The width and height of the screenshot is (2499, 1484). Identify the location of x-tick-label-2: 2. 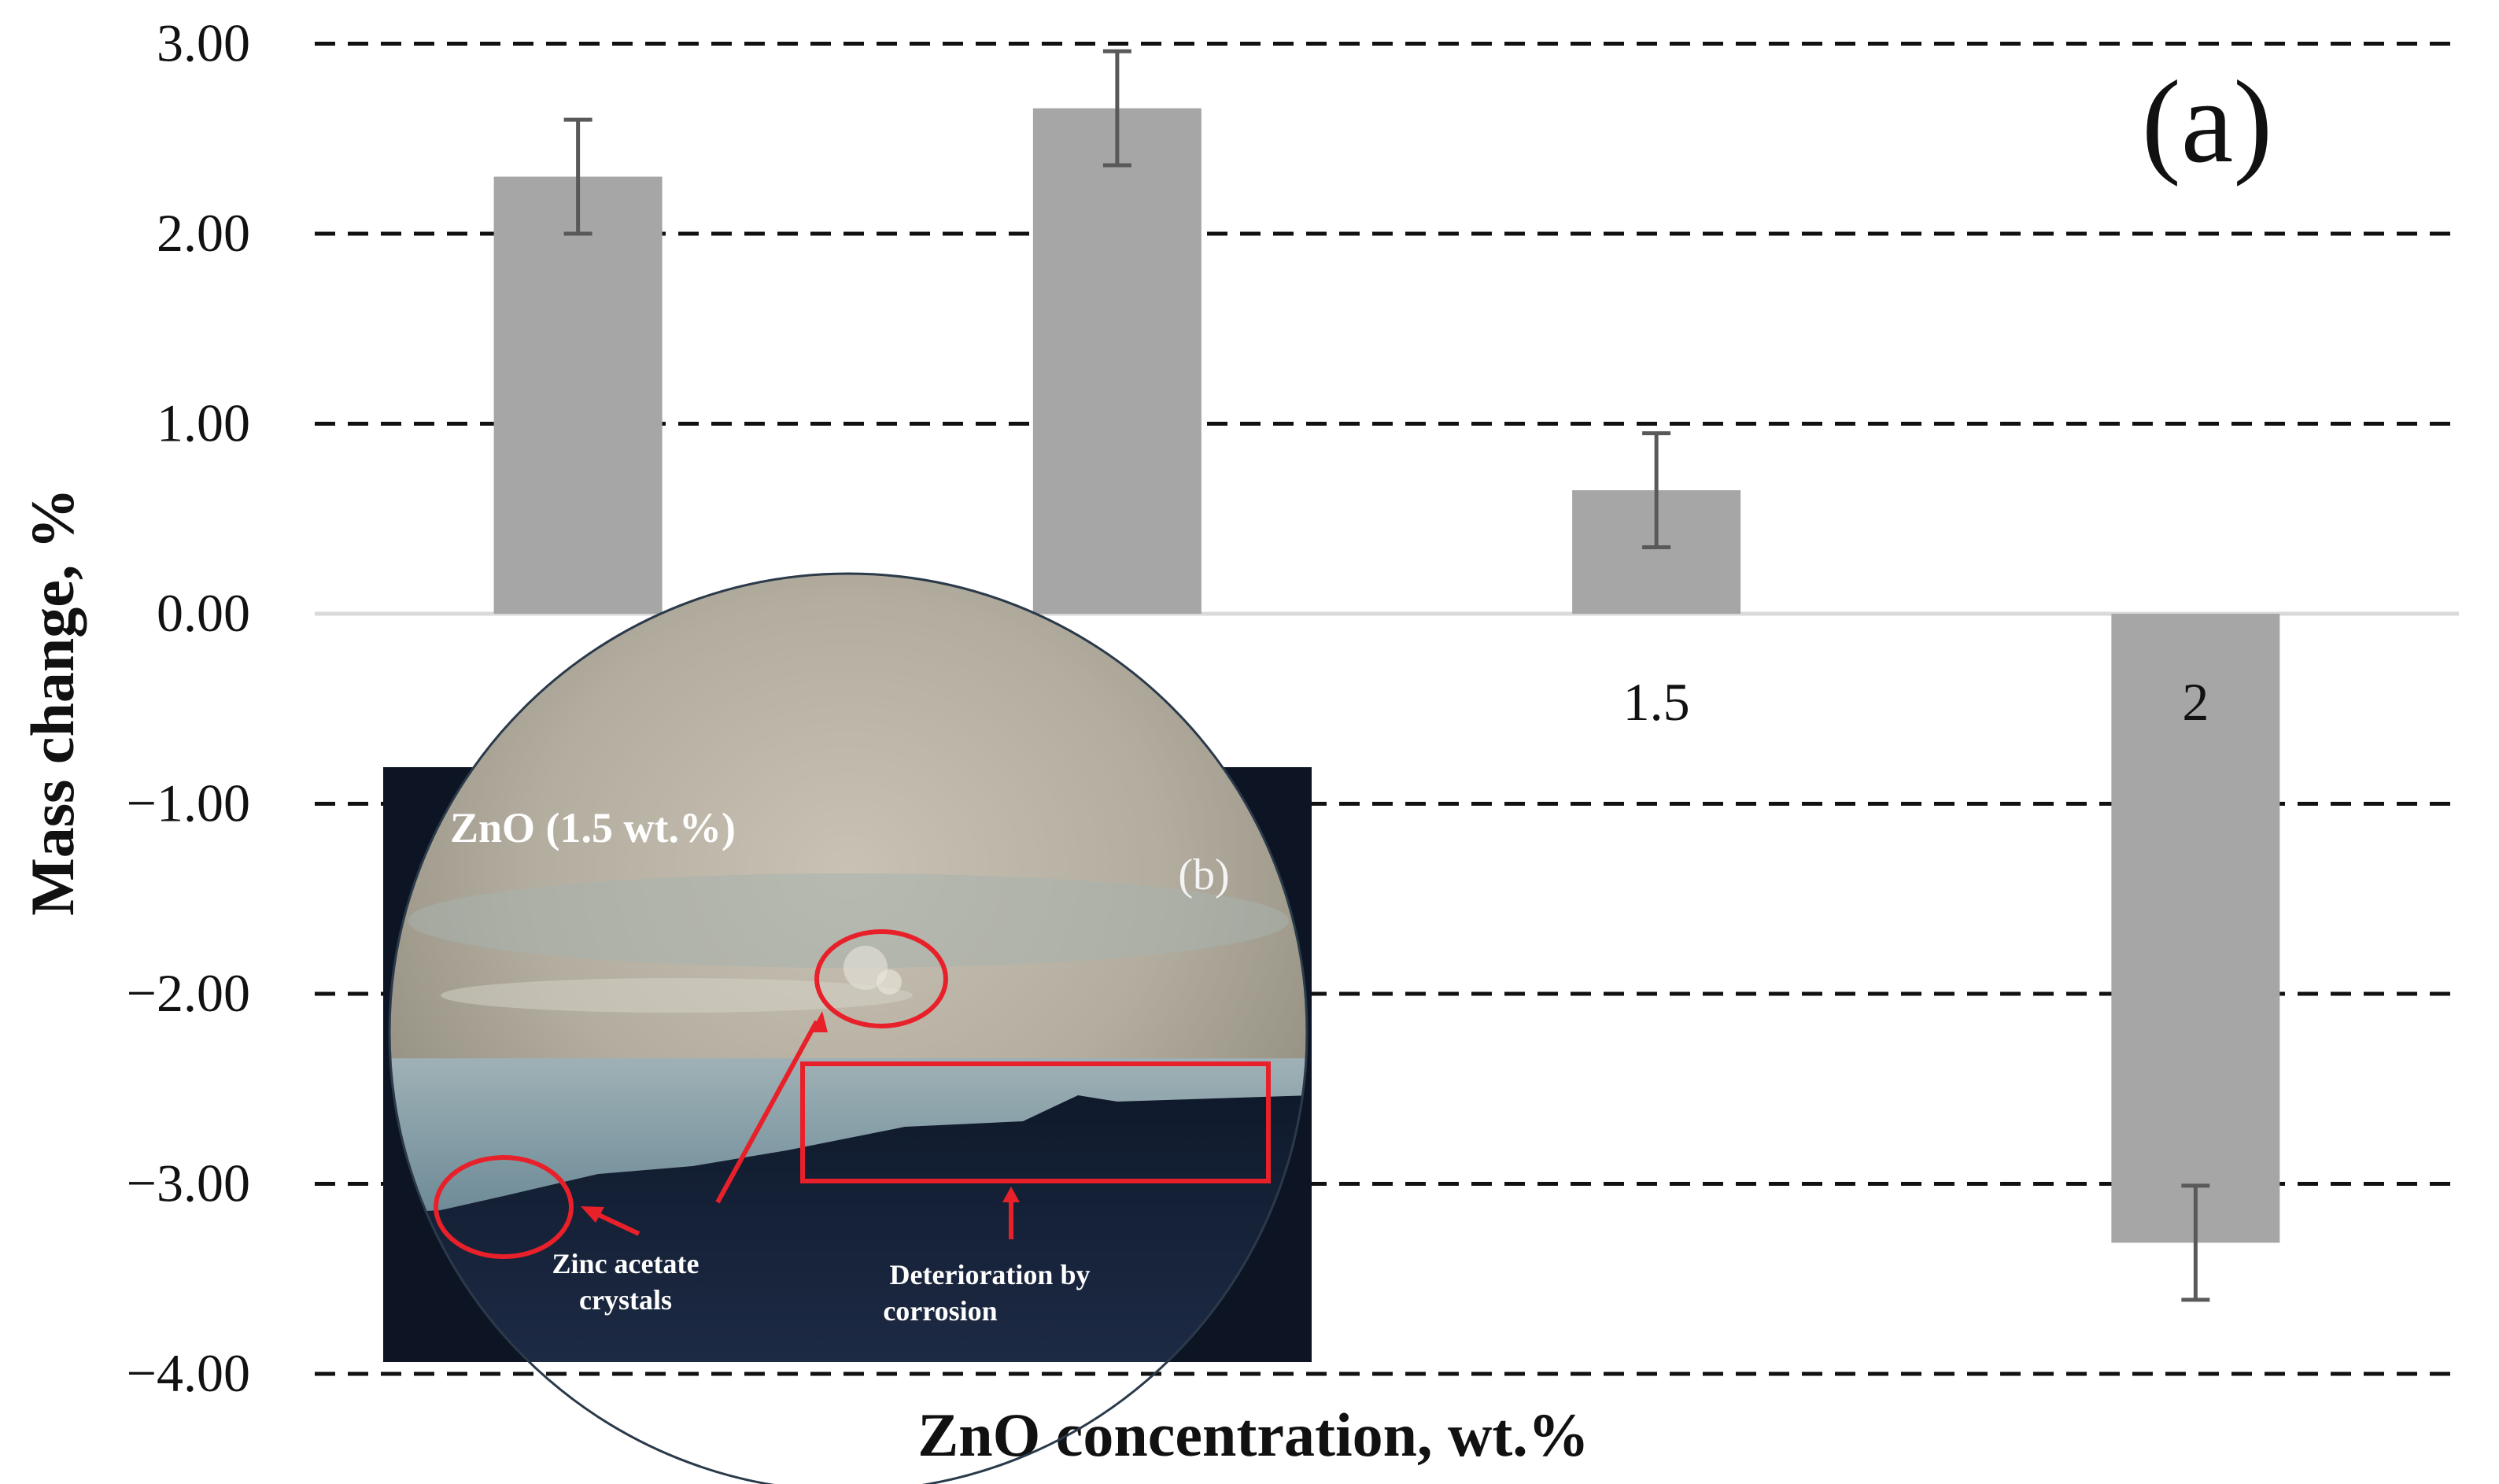
(2196, 702).